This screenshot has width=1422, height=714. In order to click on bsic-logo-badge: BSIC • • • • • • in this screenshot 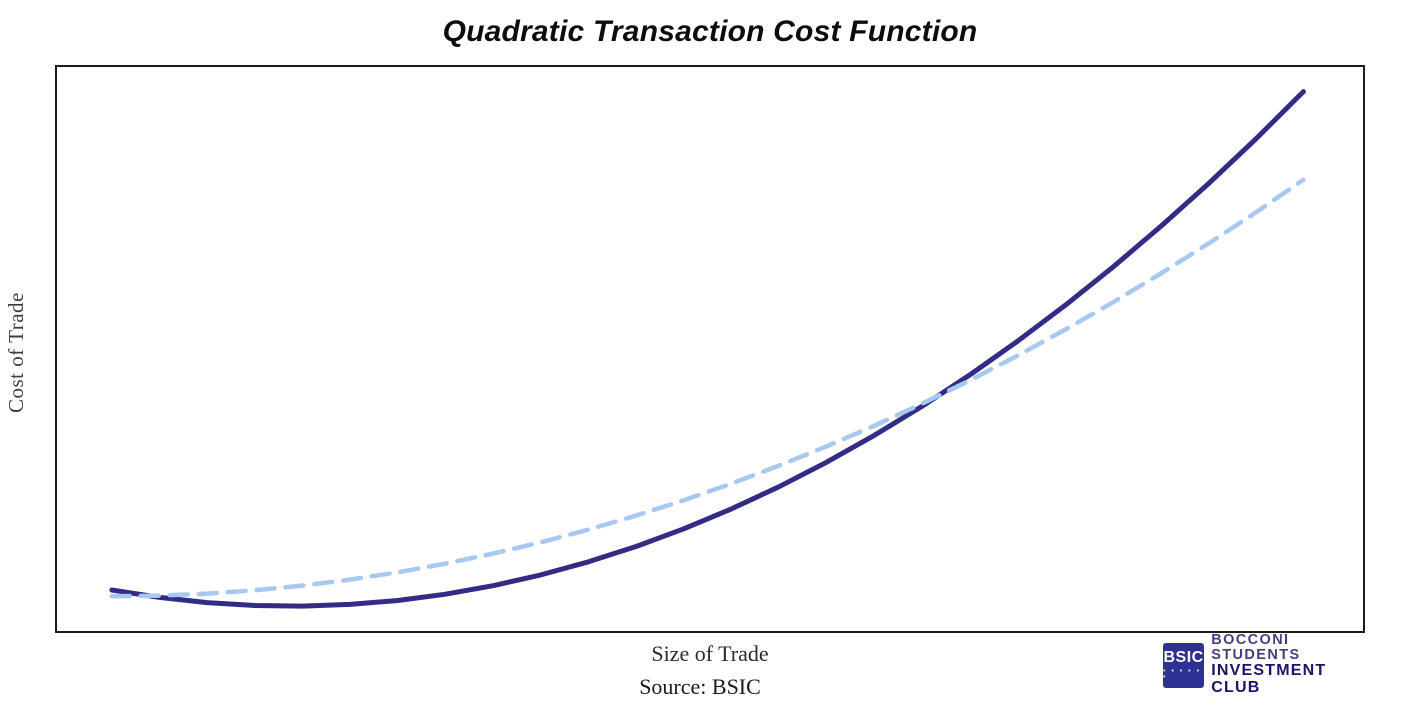, I will do `click(1184, 665)`.